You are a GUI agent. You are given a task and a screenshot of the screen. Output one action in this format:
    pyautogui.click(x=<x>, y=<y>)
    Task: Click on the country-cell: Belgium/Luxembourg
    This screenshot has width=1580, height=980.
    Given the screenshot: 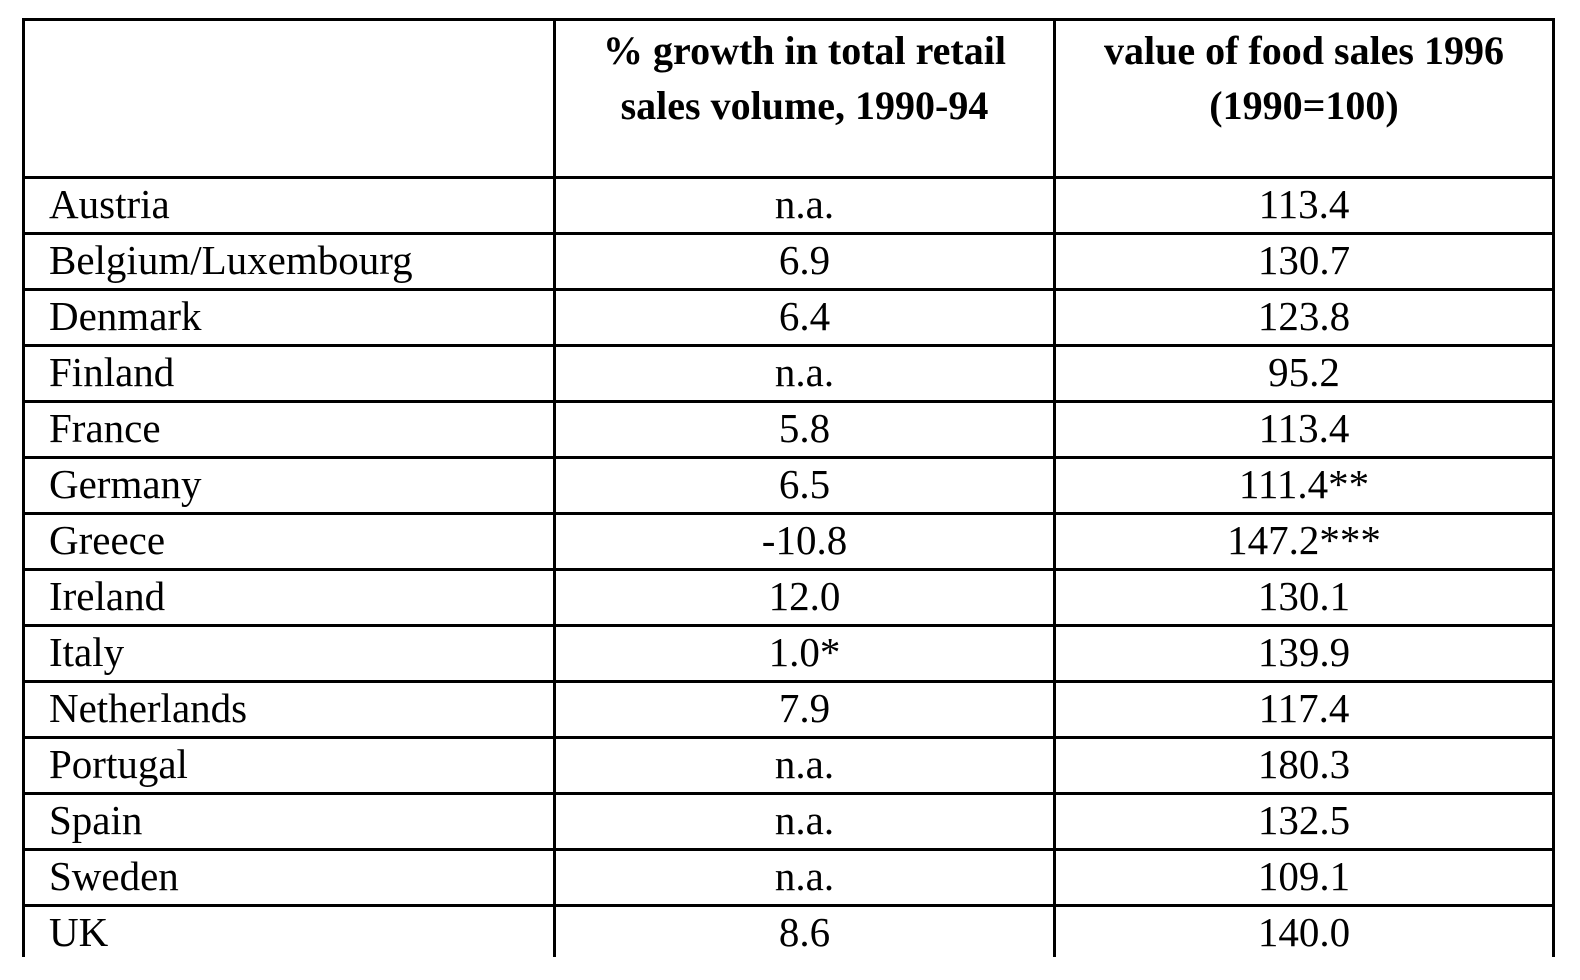 What is the action you would take?
    pyautogui.click(x=289, y=261)
    